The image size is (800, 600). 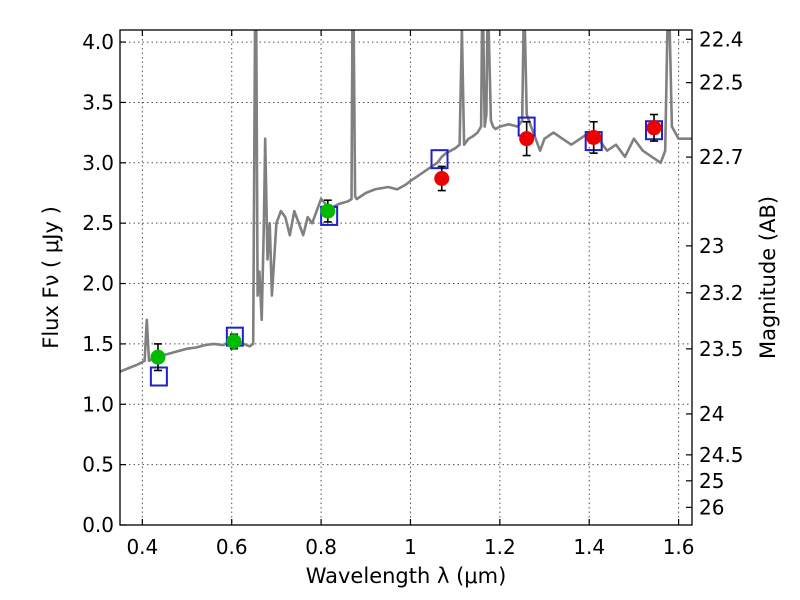 I want to click on y-tick-label: 0.5, so click(x=98, y=465).